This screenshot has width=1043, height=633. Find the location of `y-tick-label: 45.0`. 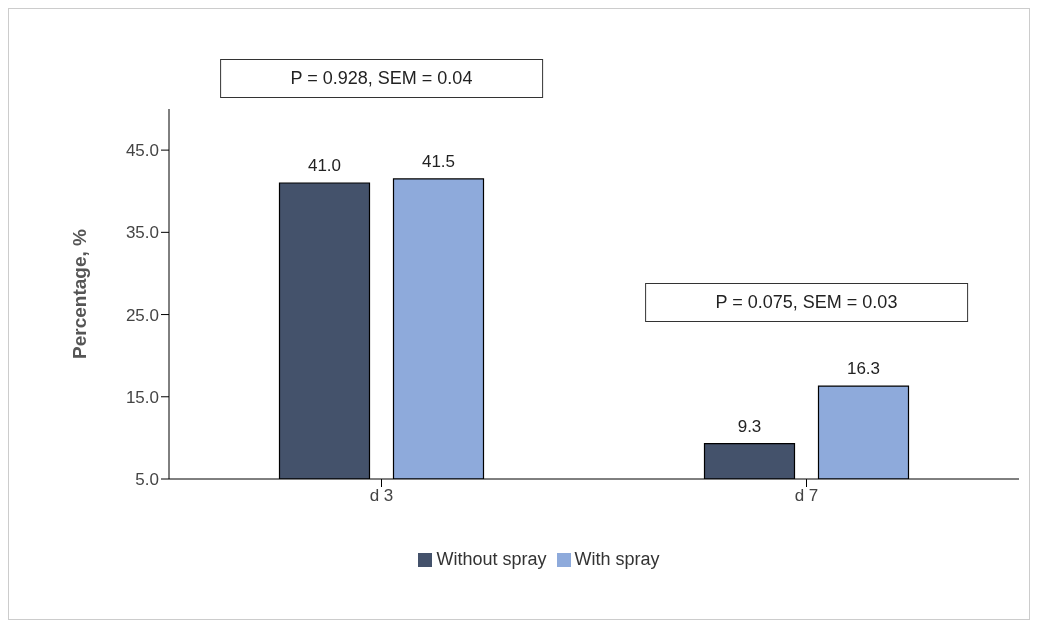

y-tick-label: 45.0 is located at coordinates (142, 151).